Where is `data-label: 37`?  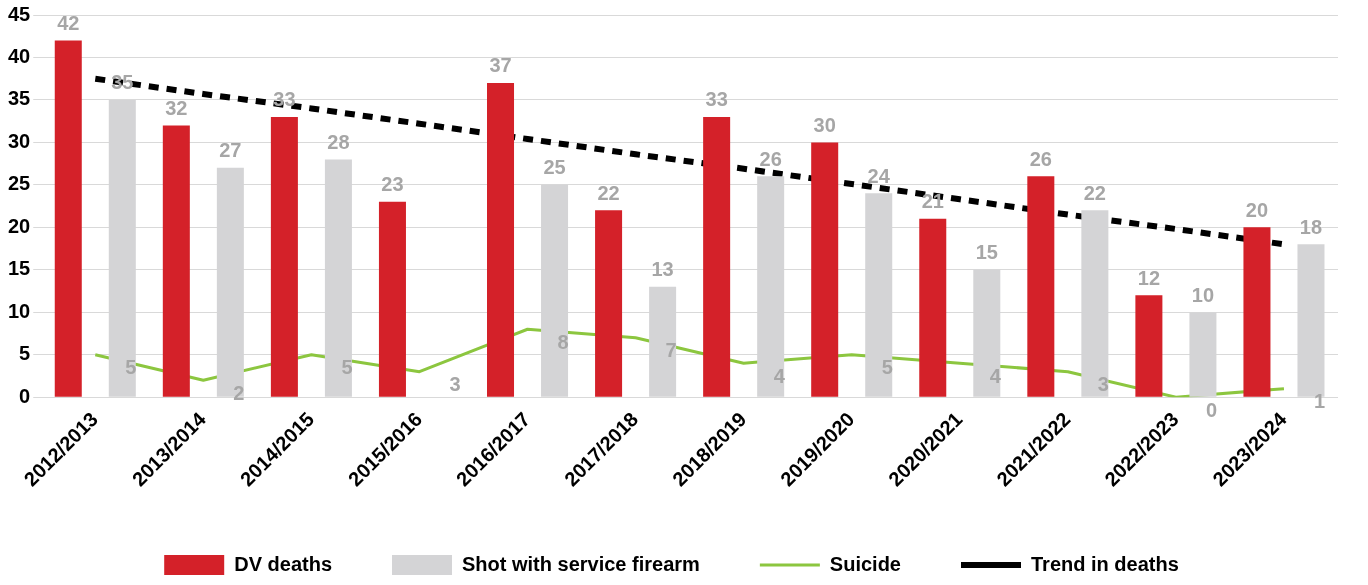 data-label: 37 is located at coordinates (500, 65).